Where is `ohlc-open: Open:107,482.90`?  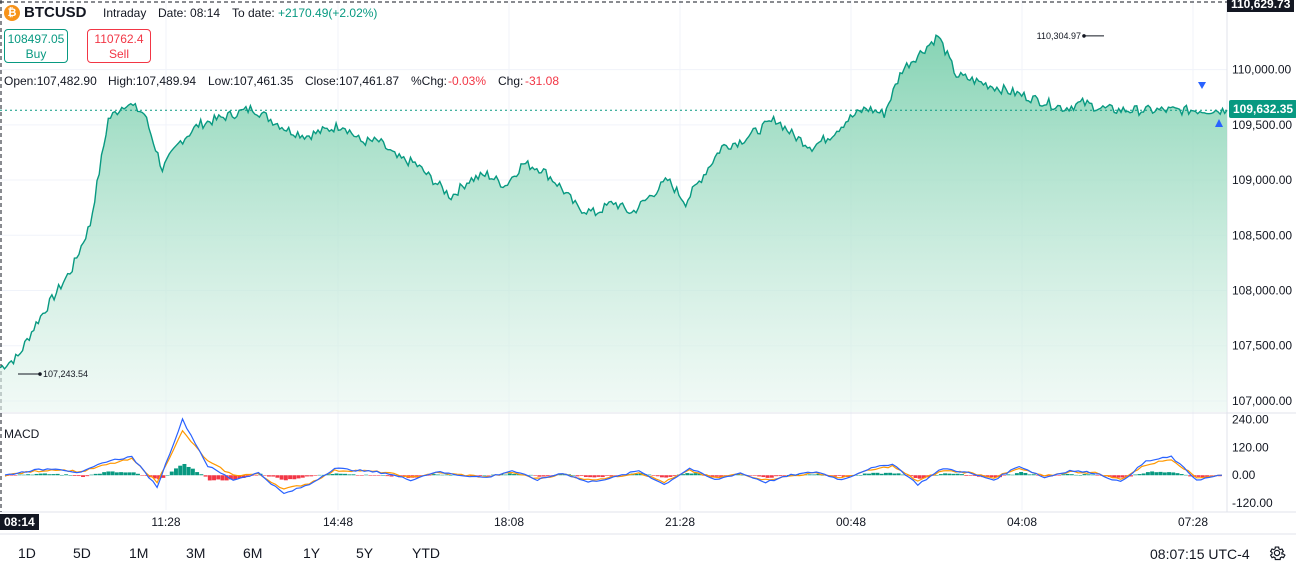
ohlc-open: Open:107,482.90 is located at coordinates (50, 81).